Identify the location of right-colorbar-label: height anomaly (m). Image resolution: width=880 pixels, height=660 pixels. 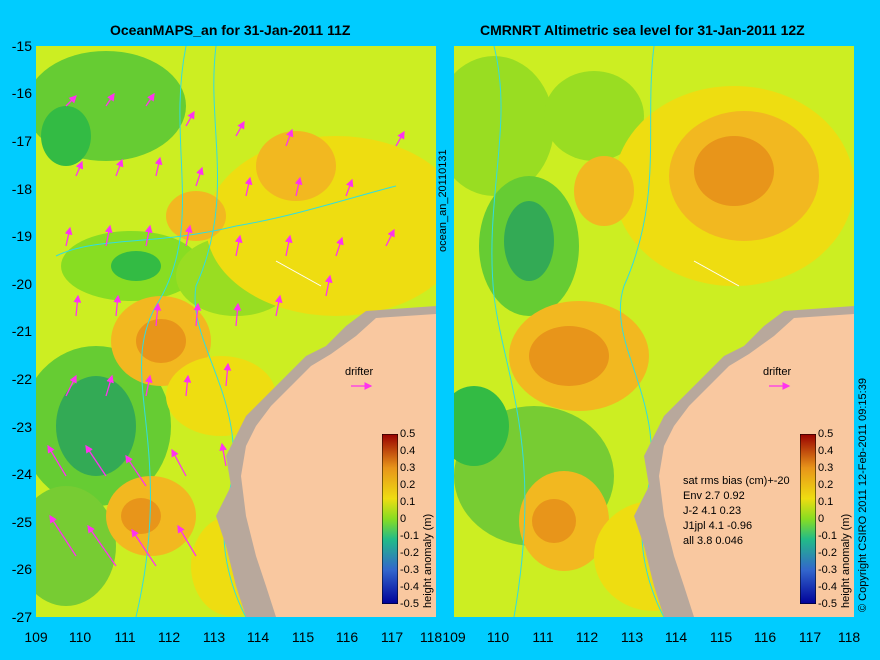
(846, 560).